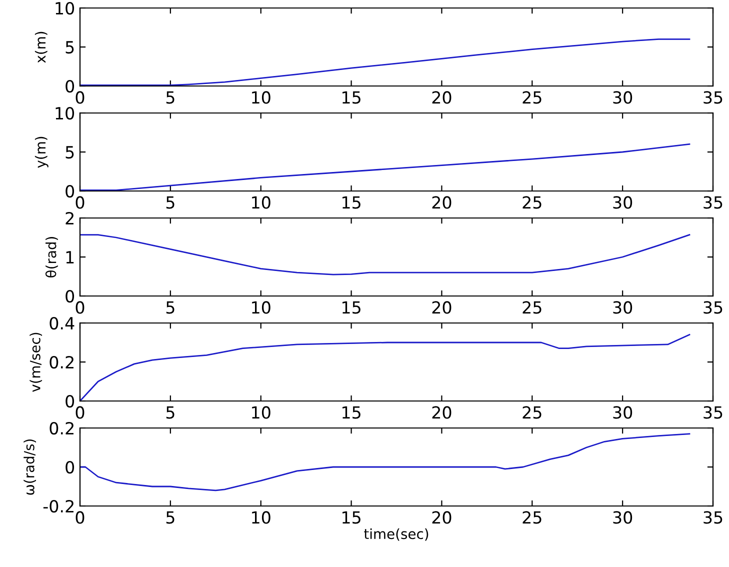  I want to click on x-axis-title: time(sec), so click(396, 534).